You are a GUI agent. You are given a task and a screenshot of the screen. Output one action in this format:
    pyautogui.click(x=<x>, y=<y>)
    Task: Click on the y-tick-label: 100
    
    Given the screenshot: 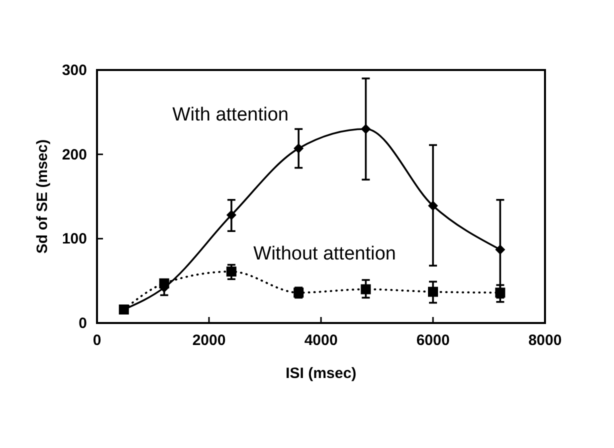 What is the action you would take?
    pyautogui.click(x=74, y=239)
    